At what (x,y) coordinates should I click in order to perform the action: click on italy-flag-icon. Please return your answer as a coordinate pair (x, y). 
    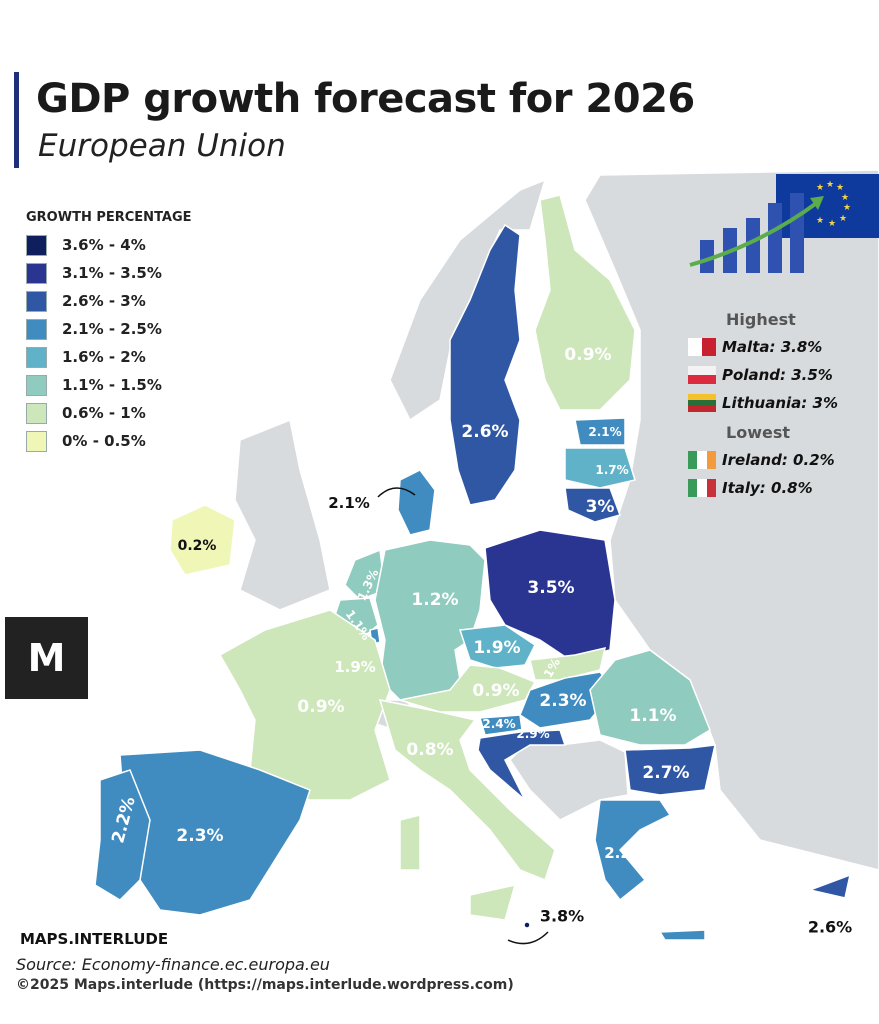
    Looking at the image, I should click on (702, 488).